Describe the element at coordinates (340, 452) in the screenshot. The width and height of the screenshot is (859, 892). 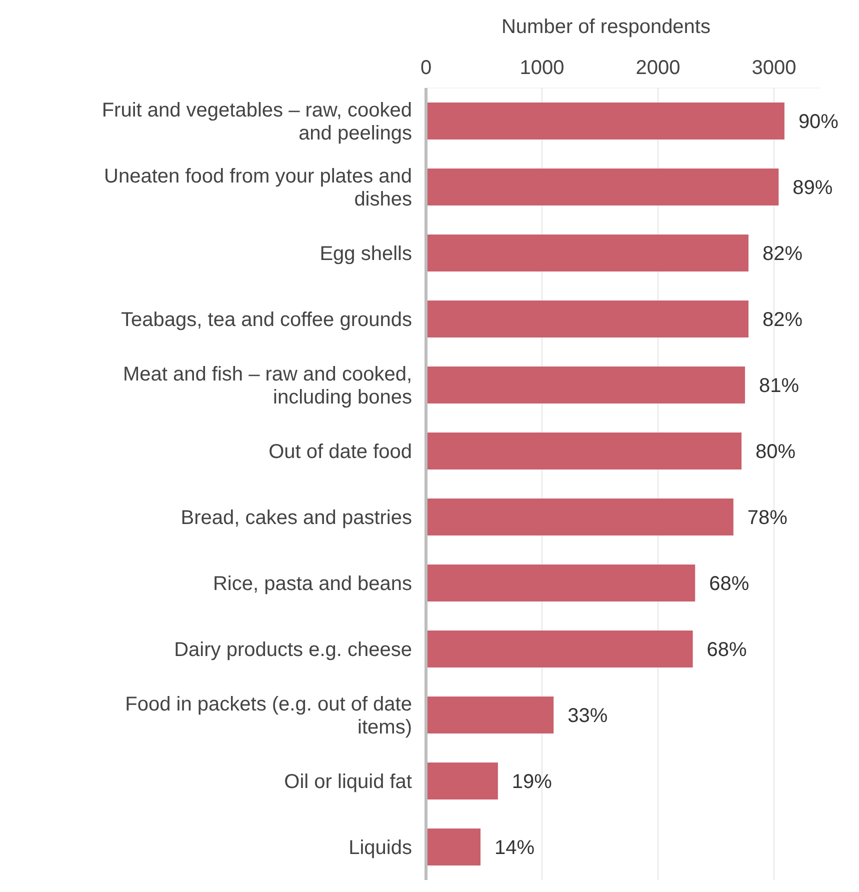
I see `y-tick-label: Out of date food` at that location.